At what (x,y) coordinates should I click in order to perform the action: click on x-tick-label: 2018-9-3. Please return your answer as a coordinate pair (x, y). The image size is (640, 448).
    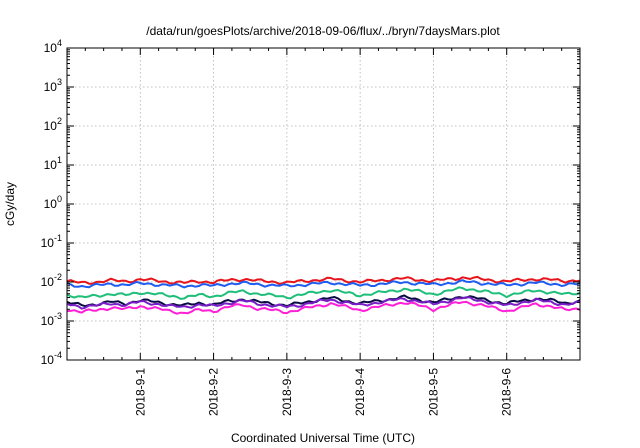
    Looking at the image, I should click on (287, 392).